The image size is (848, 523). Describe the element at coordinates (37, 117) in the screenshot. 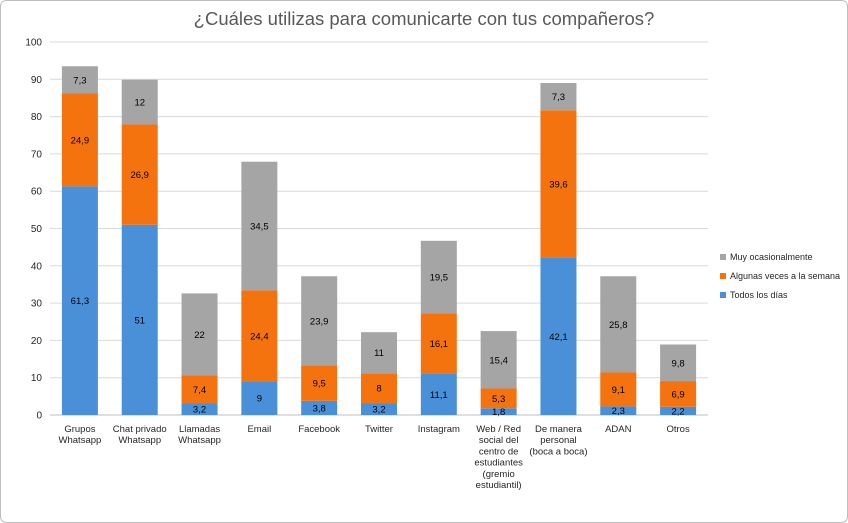

I see `y-tick-label: 80` at that location.